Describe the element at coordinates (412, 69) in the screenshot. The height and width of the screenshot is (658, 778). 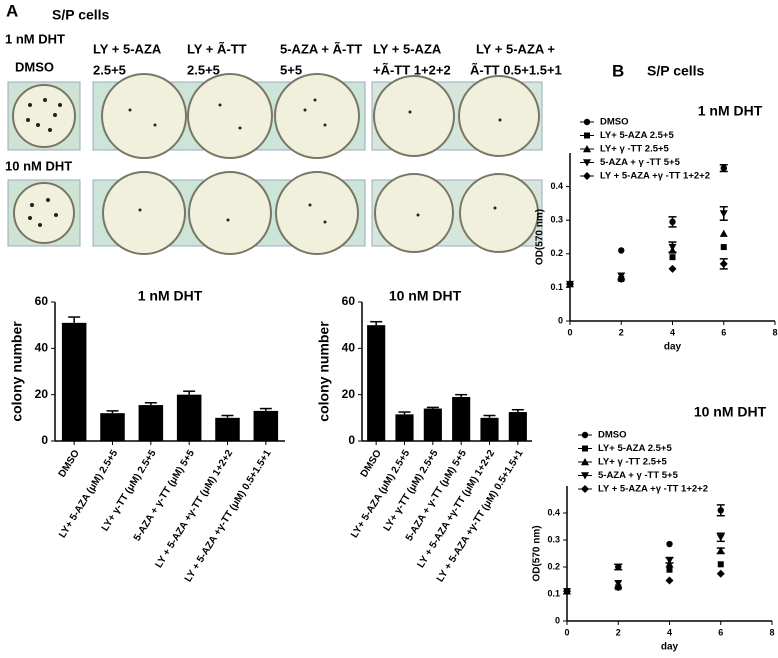
I see `photo-label: +Ã-TT 1+2+2` at that location.